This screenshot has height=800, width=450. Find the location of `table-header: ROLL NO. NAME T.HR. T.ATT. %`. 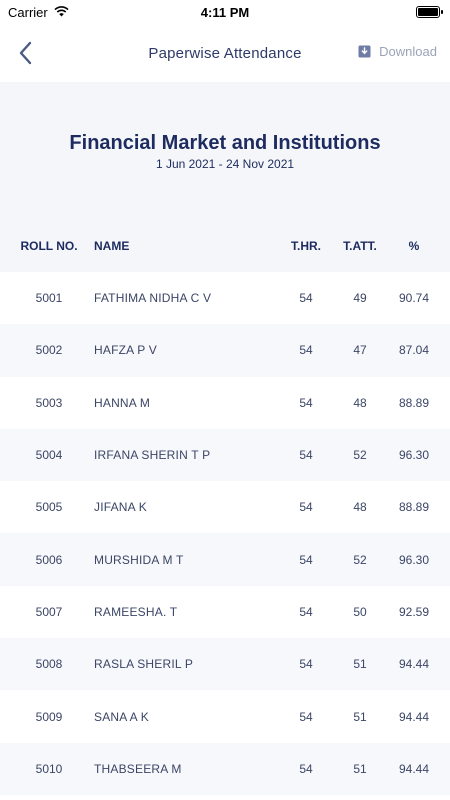

table-header: ROLL NO. NAME T.HR. T.ATT. % is located at coordinates (225, 246).